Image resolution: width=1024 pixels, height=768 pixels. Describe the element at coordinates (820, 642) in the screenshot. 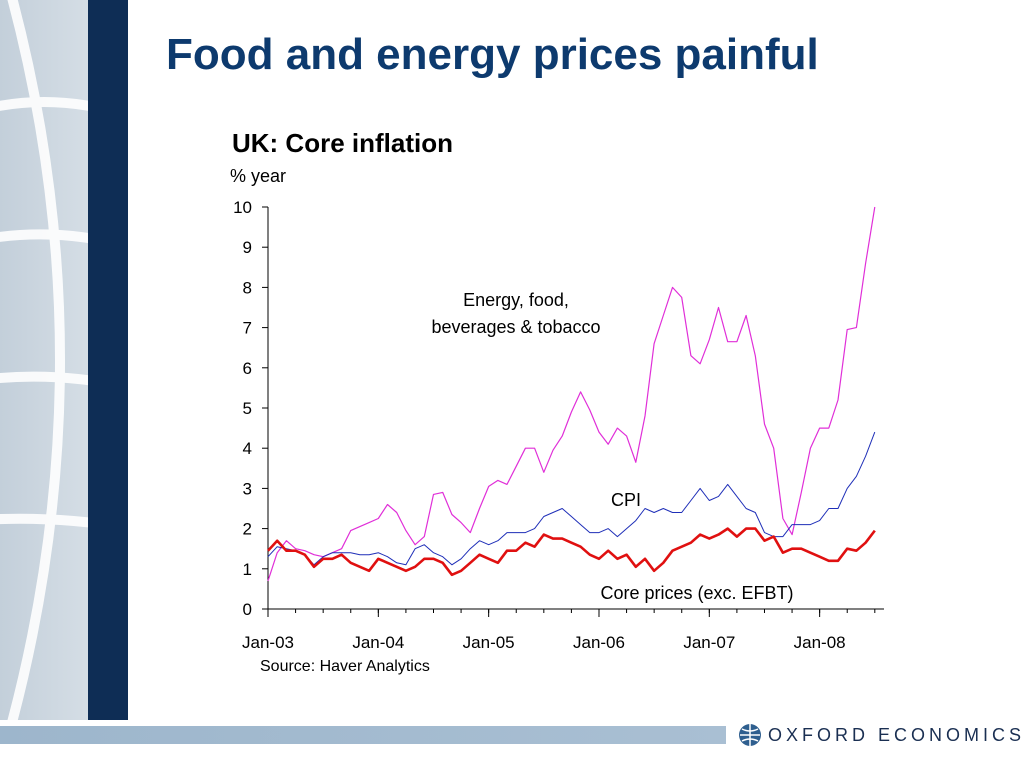

I see `x-tick-label: Jan-08` at that location.